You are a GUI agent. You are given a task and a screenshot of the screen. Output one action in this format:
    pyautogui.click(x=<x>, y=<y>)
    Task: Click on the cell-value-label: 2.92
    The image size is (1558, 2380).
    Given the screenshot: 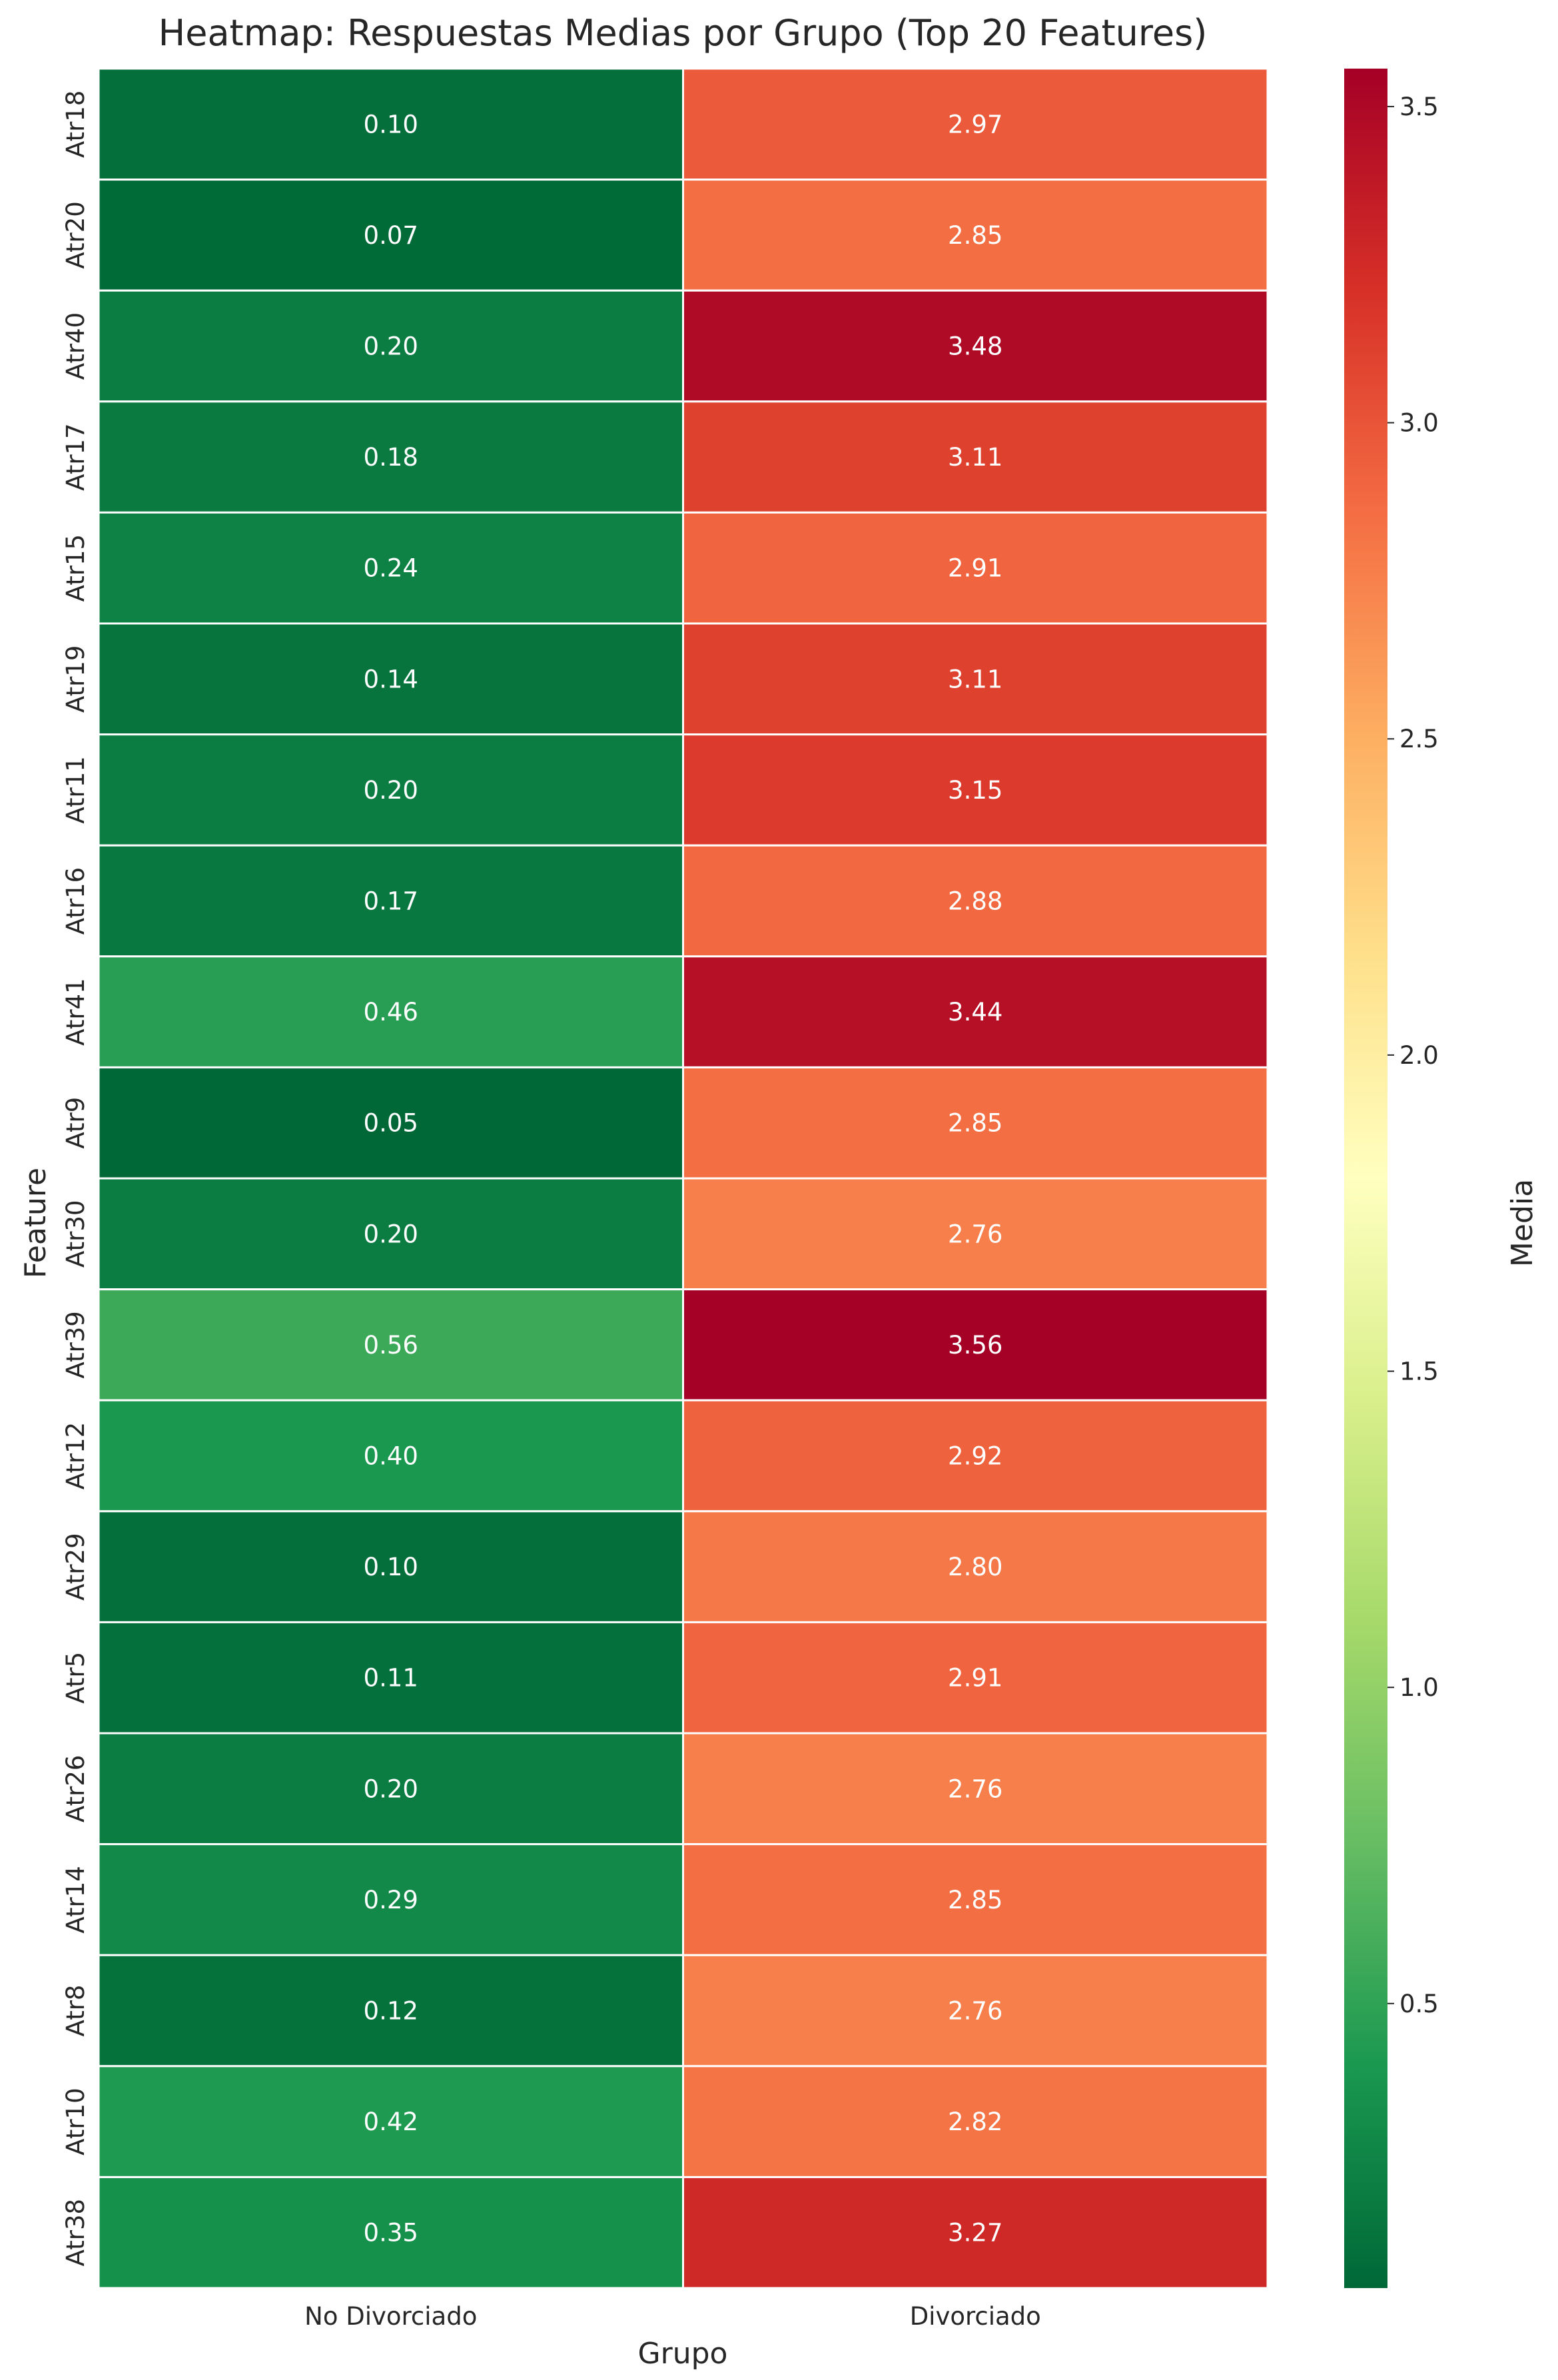 What is the action you would take?
    pyautogui.click(x=975, y=1456)
    